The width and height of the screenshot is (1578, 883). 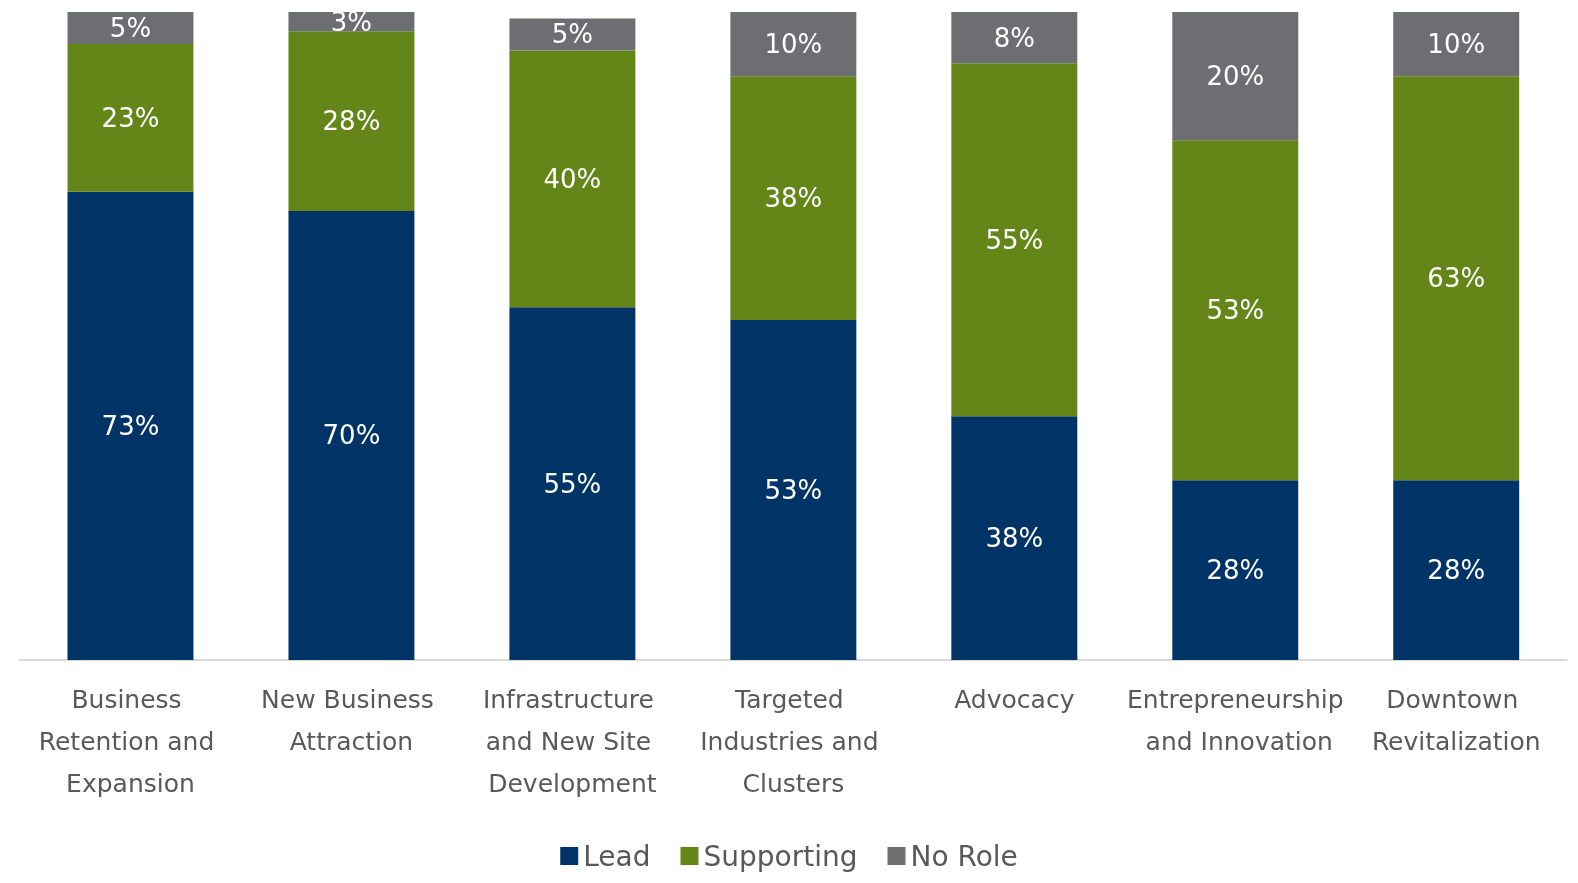 I want to click on data-label: 63%, so click(x=1456, y=278).